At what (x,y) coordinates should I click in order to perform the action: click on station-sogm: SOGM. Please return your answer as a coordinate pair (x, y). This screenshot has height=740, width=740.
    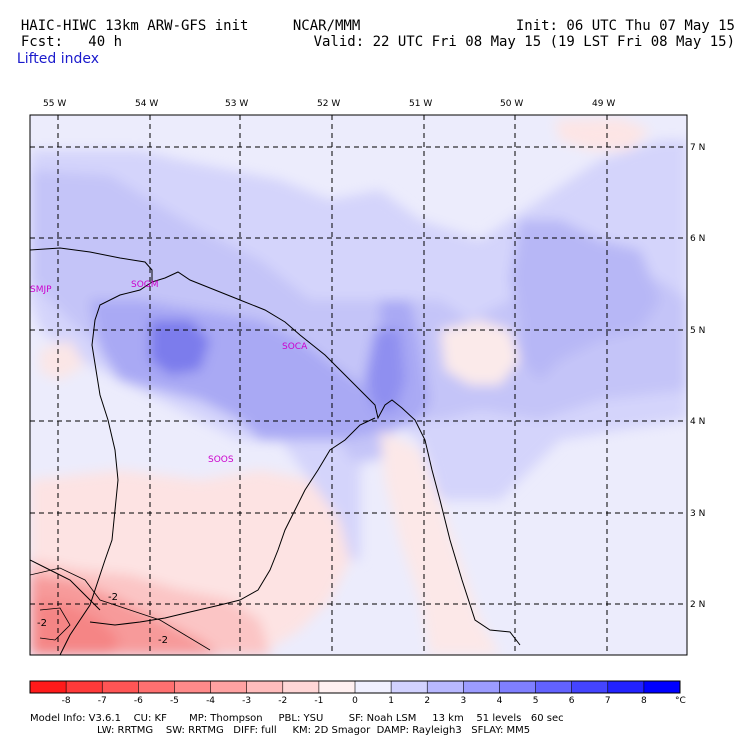
    Looking at the image, I should click on (145, 285).